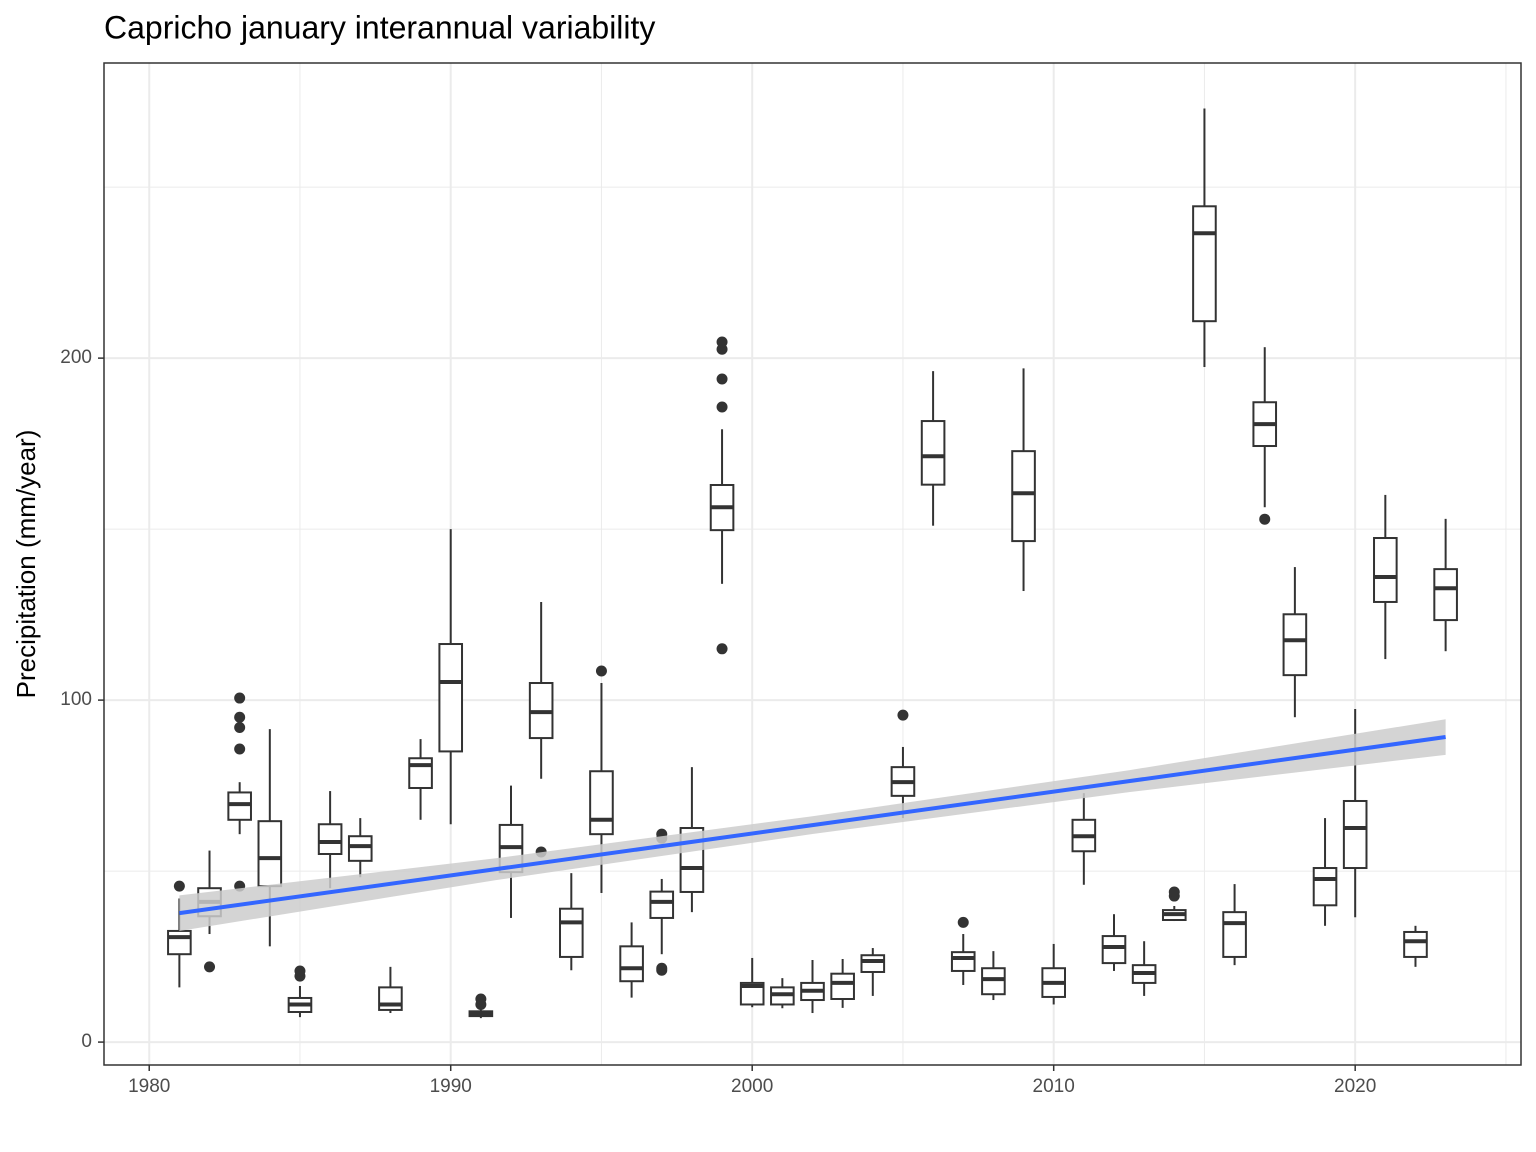  Describe the element at coordinates (149, 1086) in the screenshot. I see `x-tick-label: 1980` at that location.